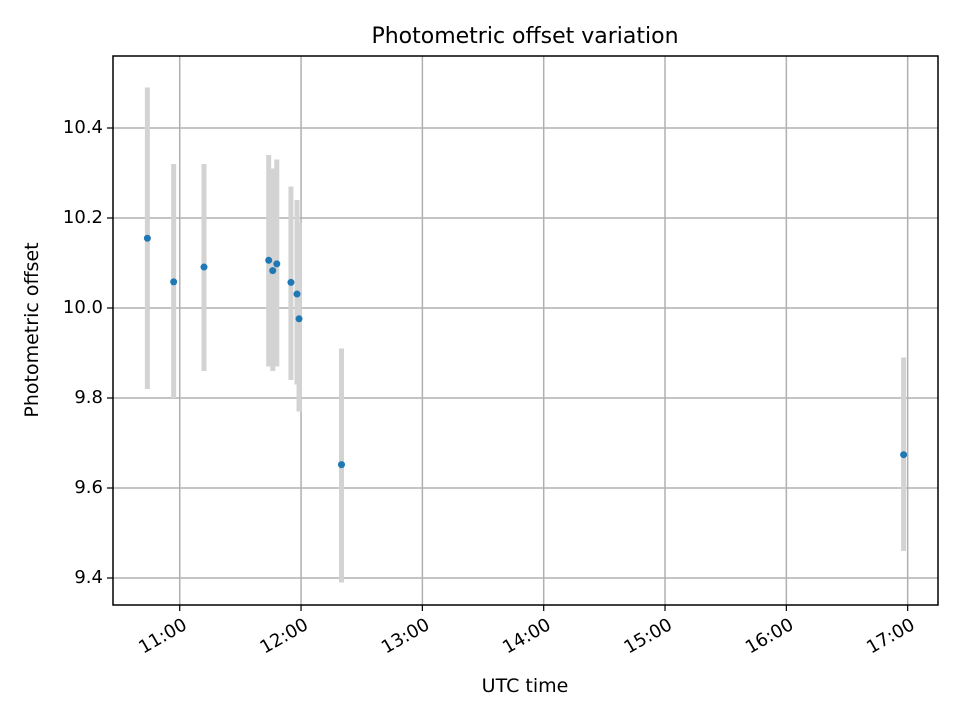  What do you see at coordinates (83, 127) in the screenshot?
I see `y-tick-label: 10.4` at bounding box center [83, 127].